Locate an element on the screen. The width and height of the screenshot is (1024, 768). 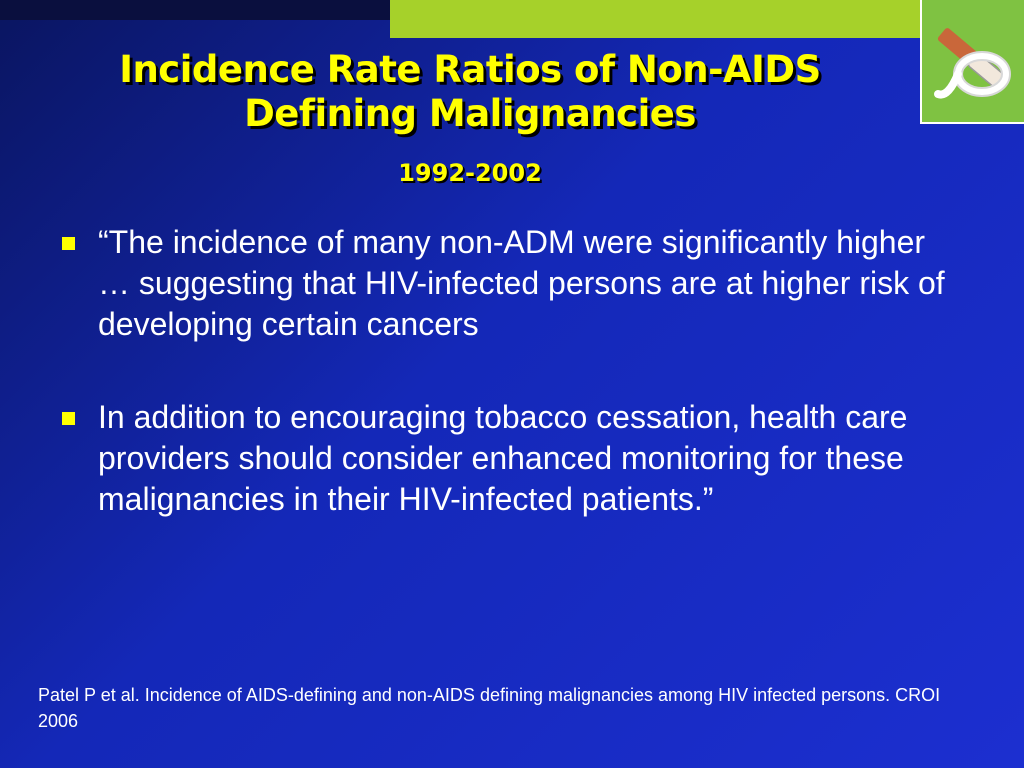
top-decorative-bar-green is located at coordinates (655, 19).